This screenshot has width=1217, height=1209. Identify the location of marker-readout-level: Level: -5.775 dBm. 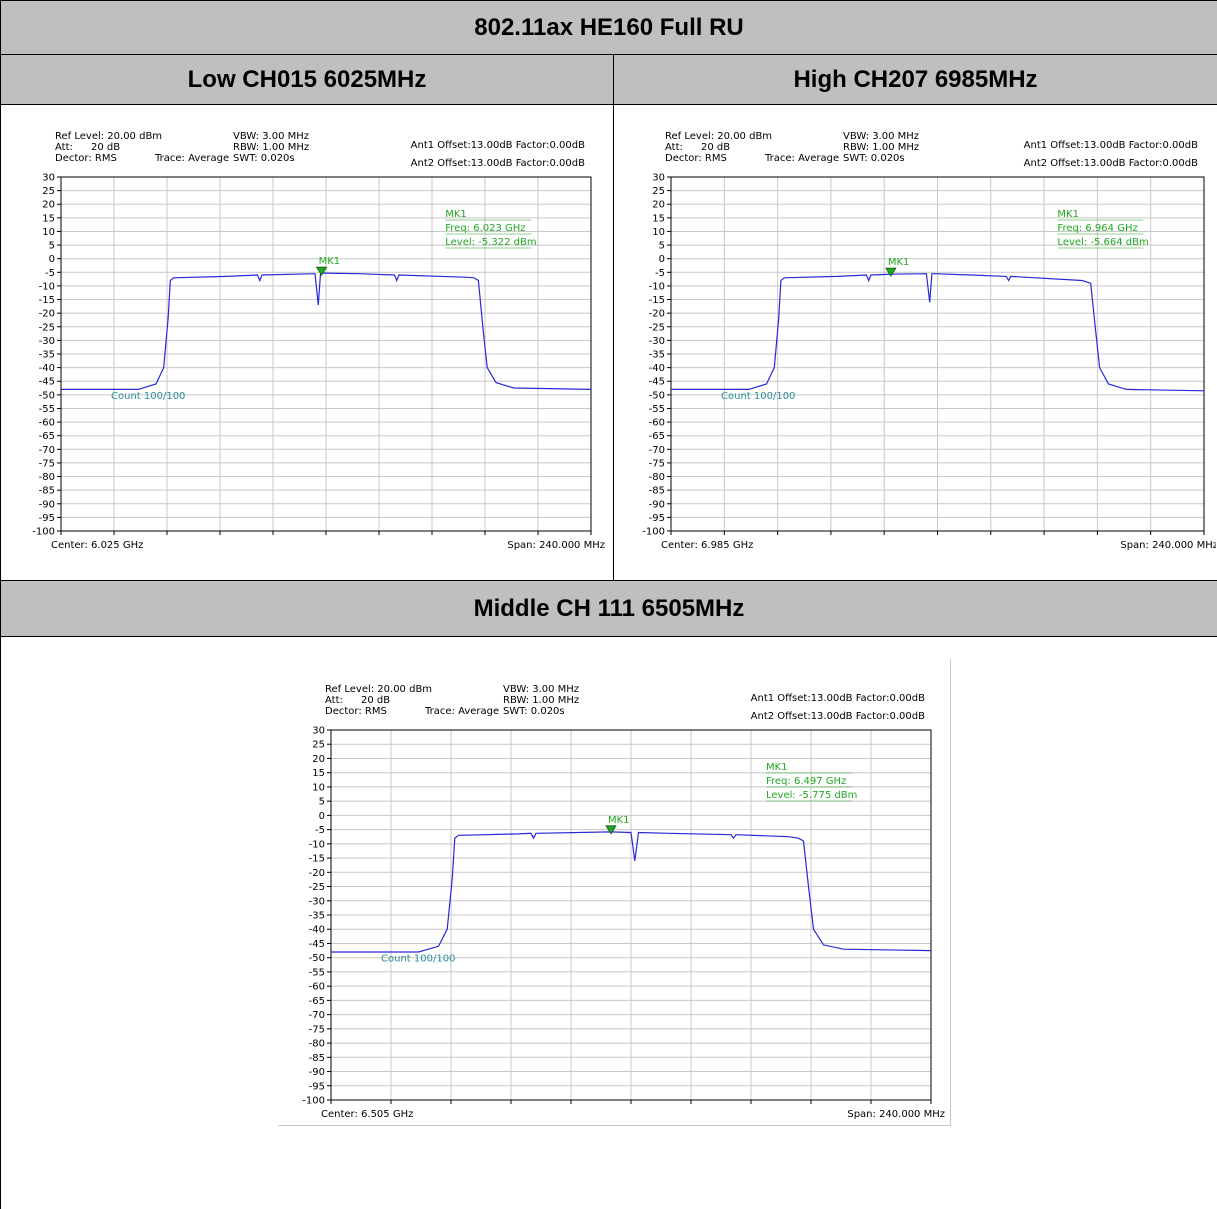
(811, 795).